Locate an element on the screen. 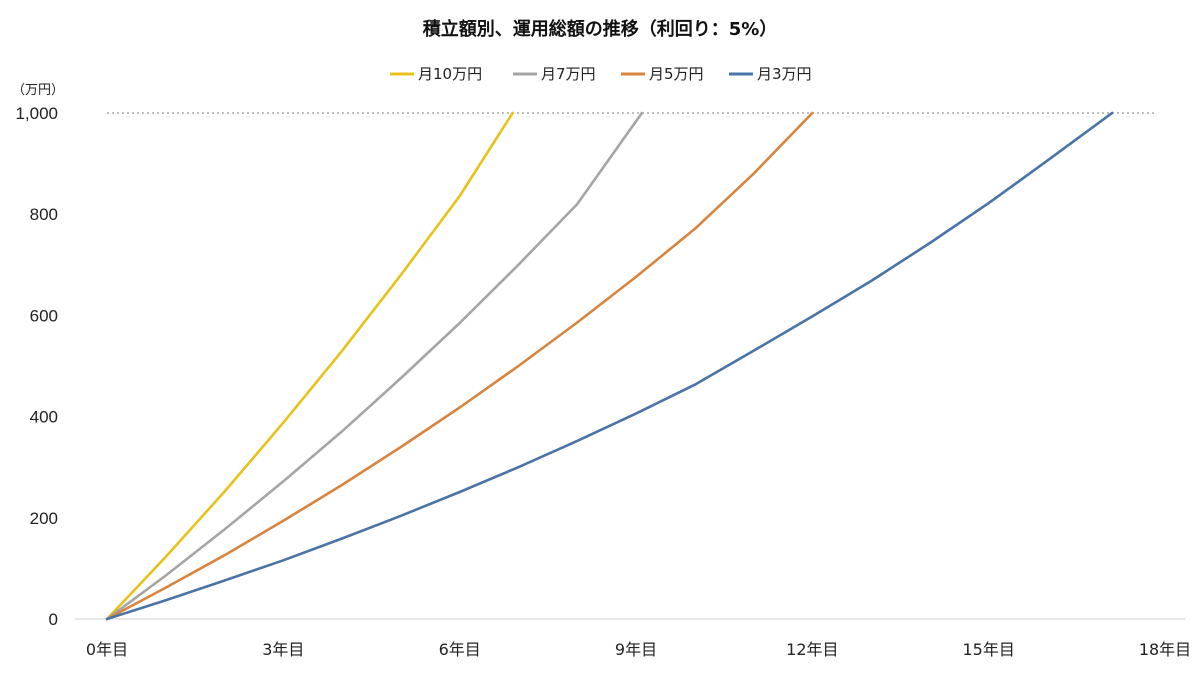 This screenshot has width=1200, height=675. x-tick-label: 9年目 is located at coordinates (636, 649).